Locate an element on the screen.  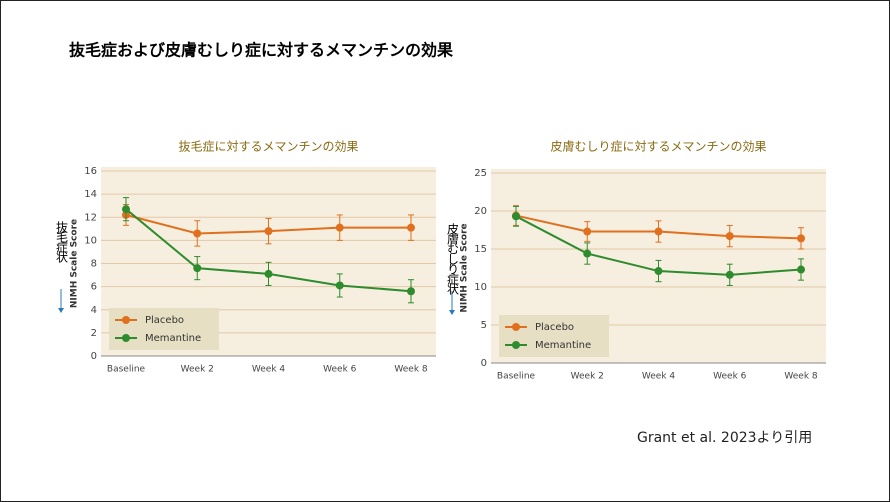
y-tick-label: 15 is located at coordinates (480, 249).